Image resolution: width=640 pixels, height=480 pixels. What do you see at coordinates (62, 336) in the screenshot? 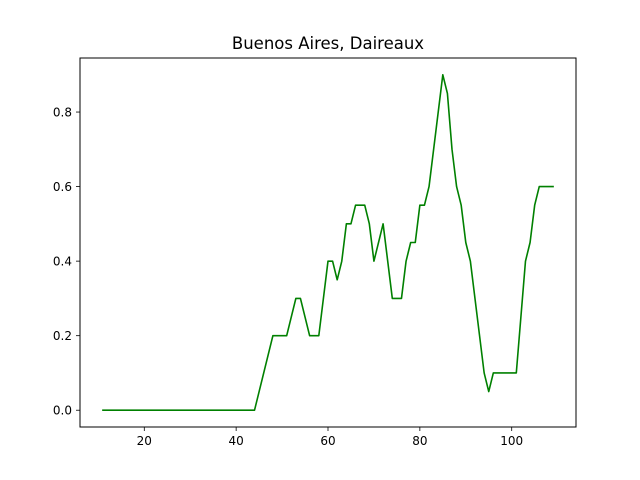
I see `y-tick-label: 0.2` at bounding box center [62, 336].